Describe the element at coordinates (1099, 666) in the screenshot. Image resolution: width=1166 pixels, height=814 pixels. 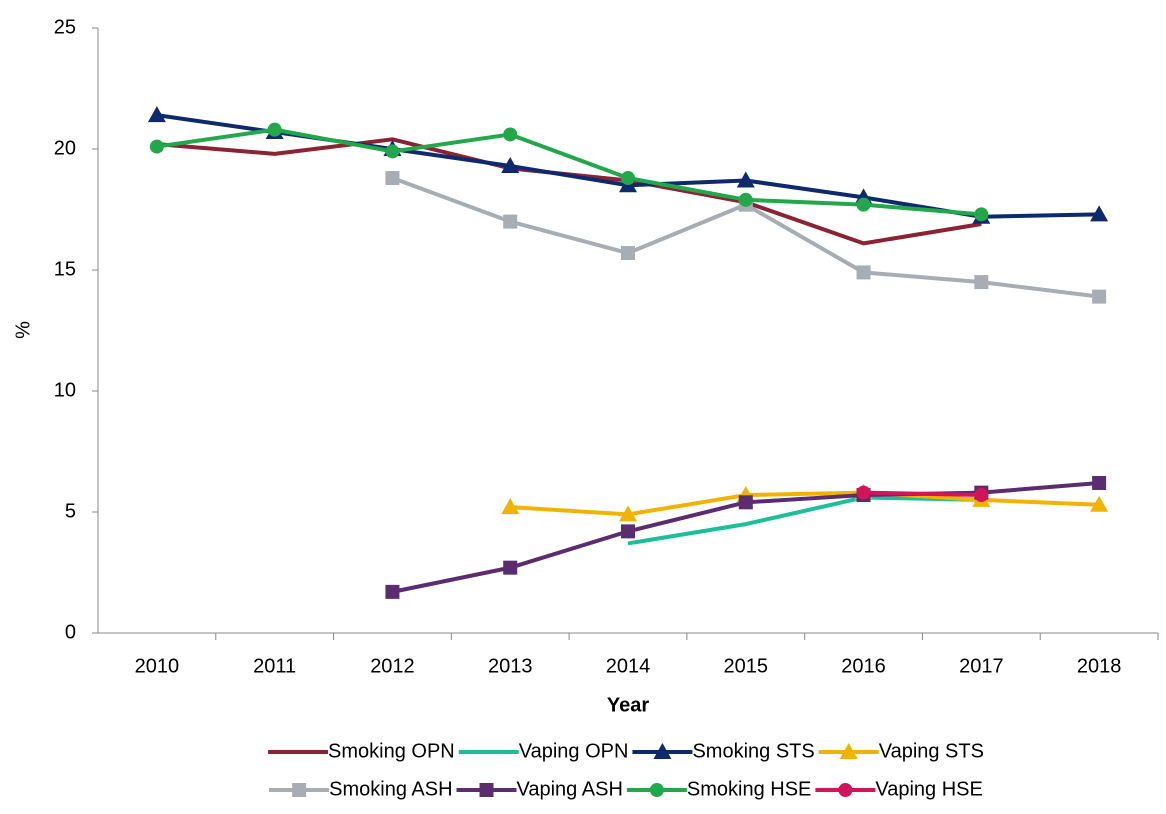
I see `x-tick-label: 2018` at that location.